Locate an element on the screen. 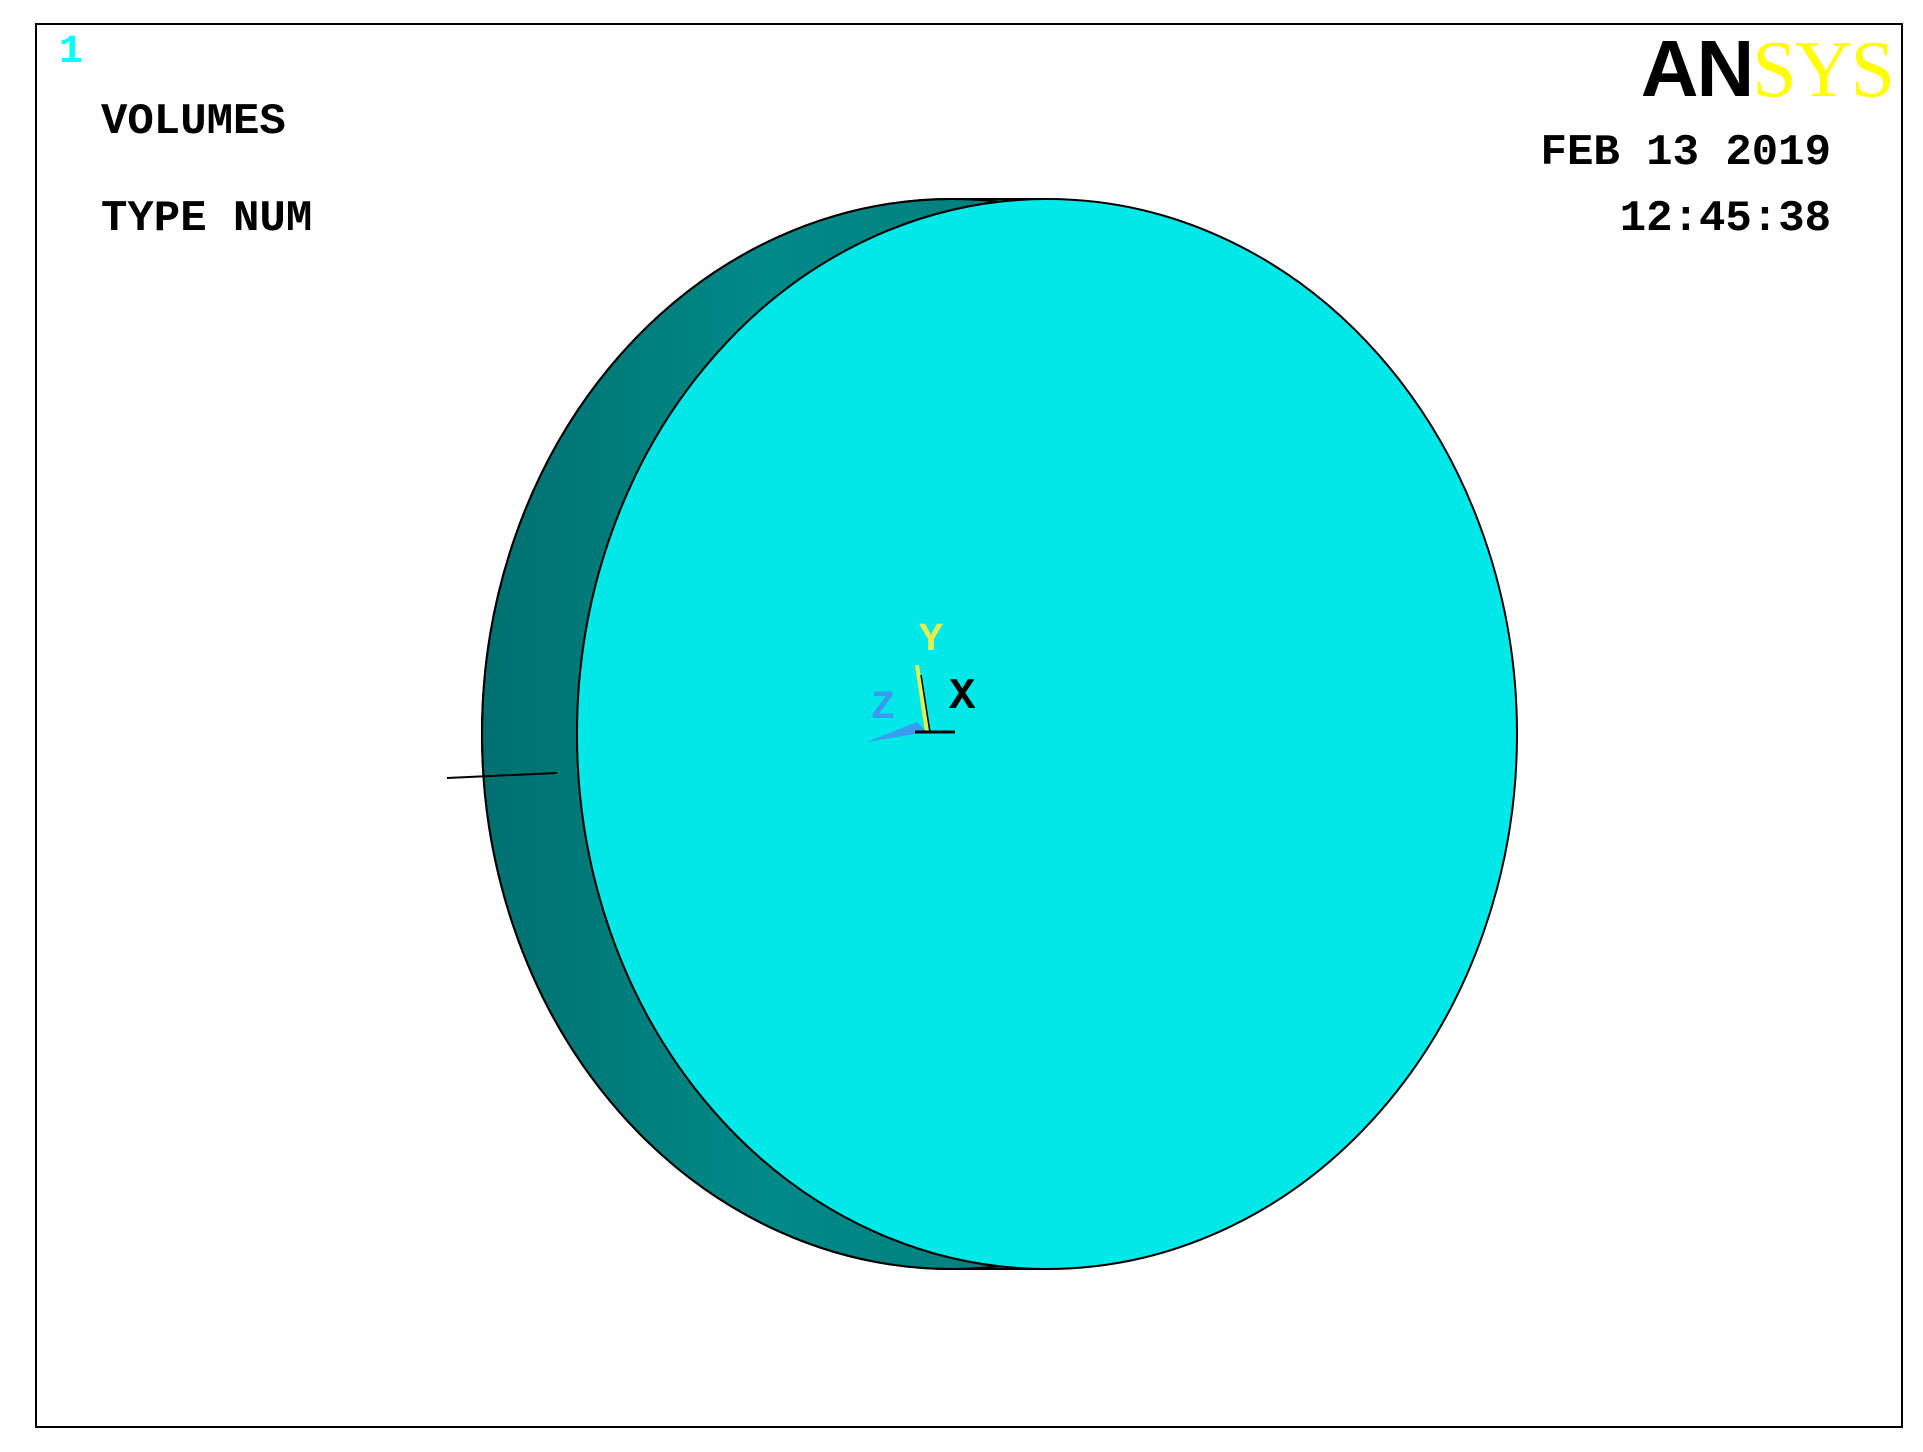  triad-z-axis is located at coordinates (897, 732).